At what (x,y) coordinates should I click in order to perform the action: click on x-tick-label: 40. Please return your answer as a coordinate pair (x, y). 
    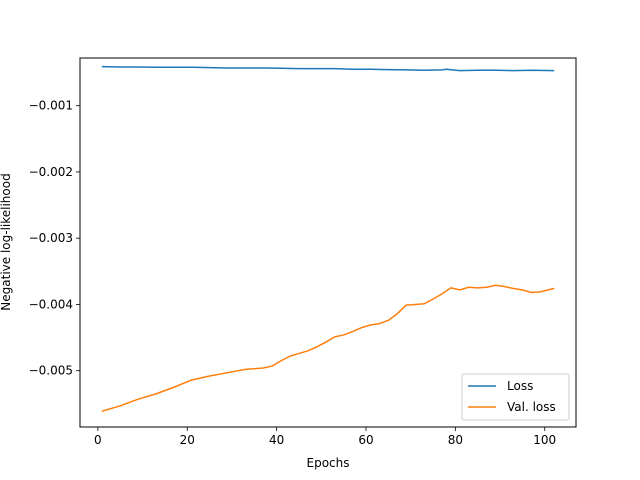
    Looking at the image, I should click on (276, 440).